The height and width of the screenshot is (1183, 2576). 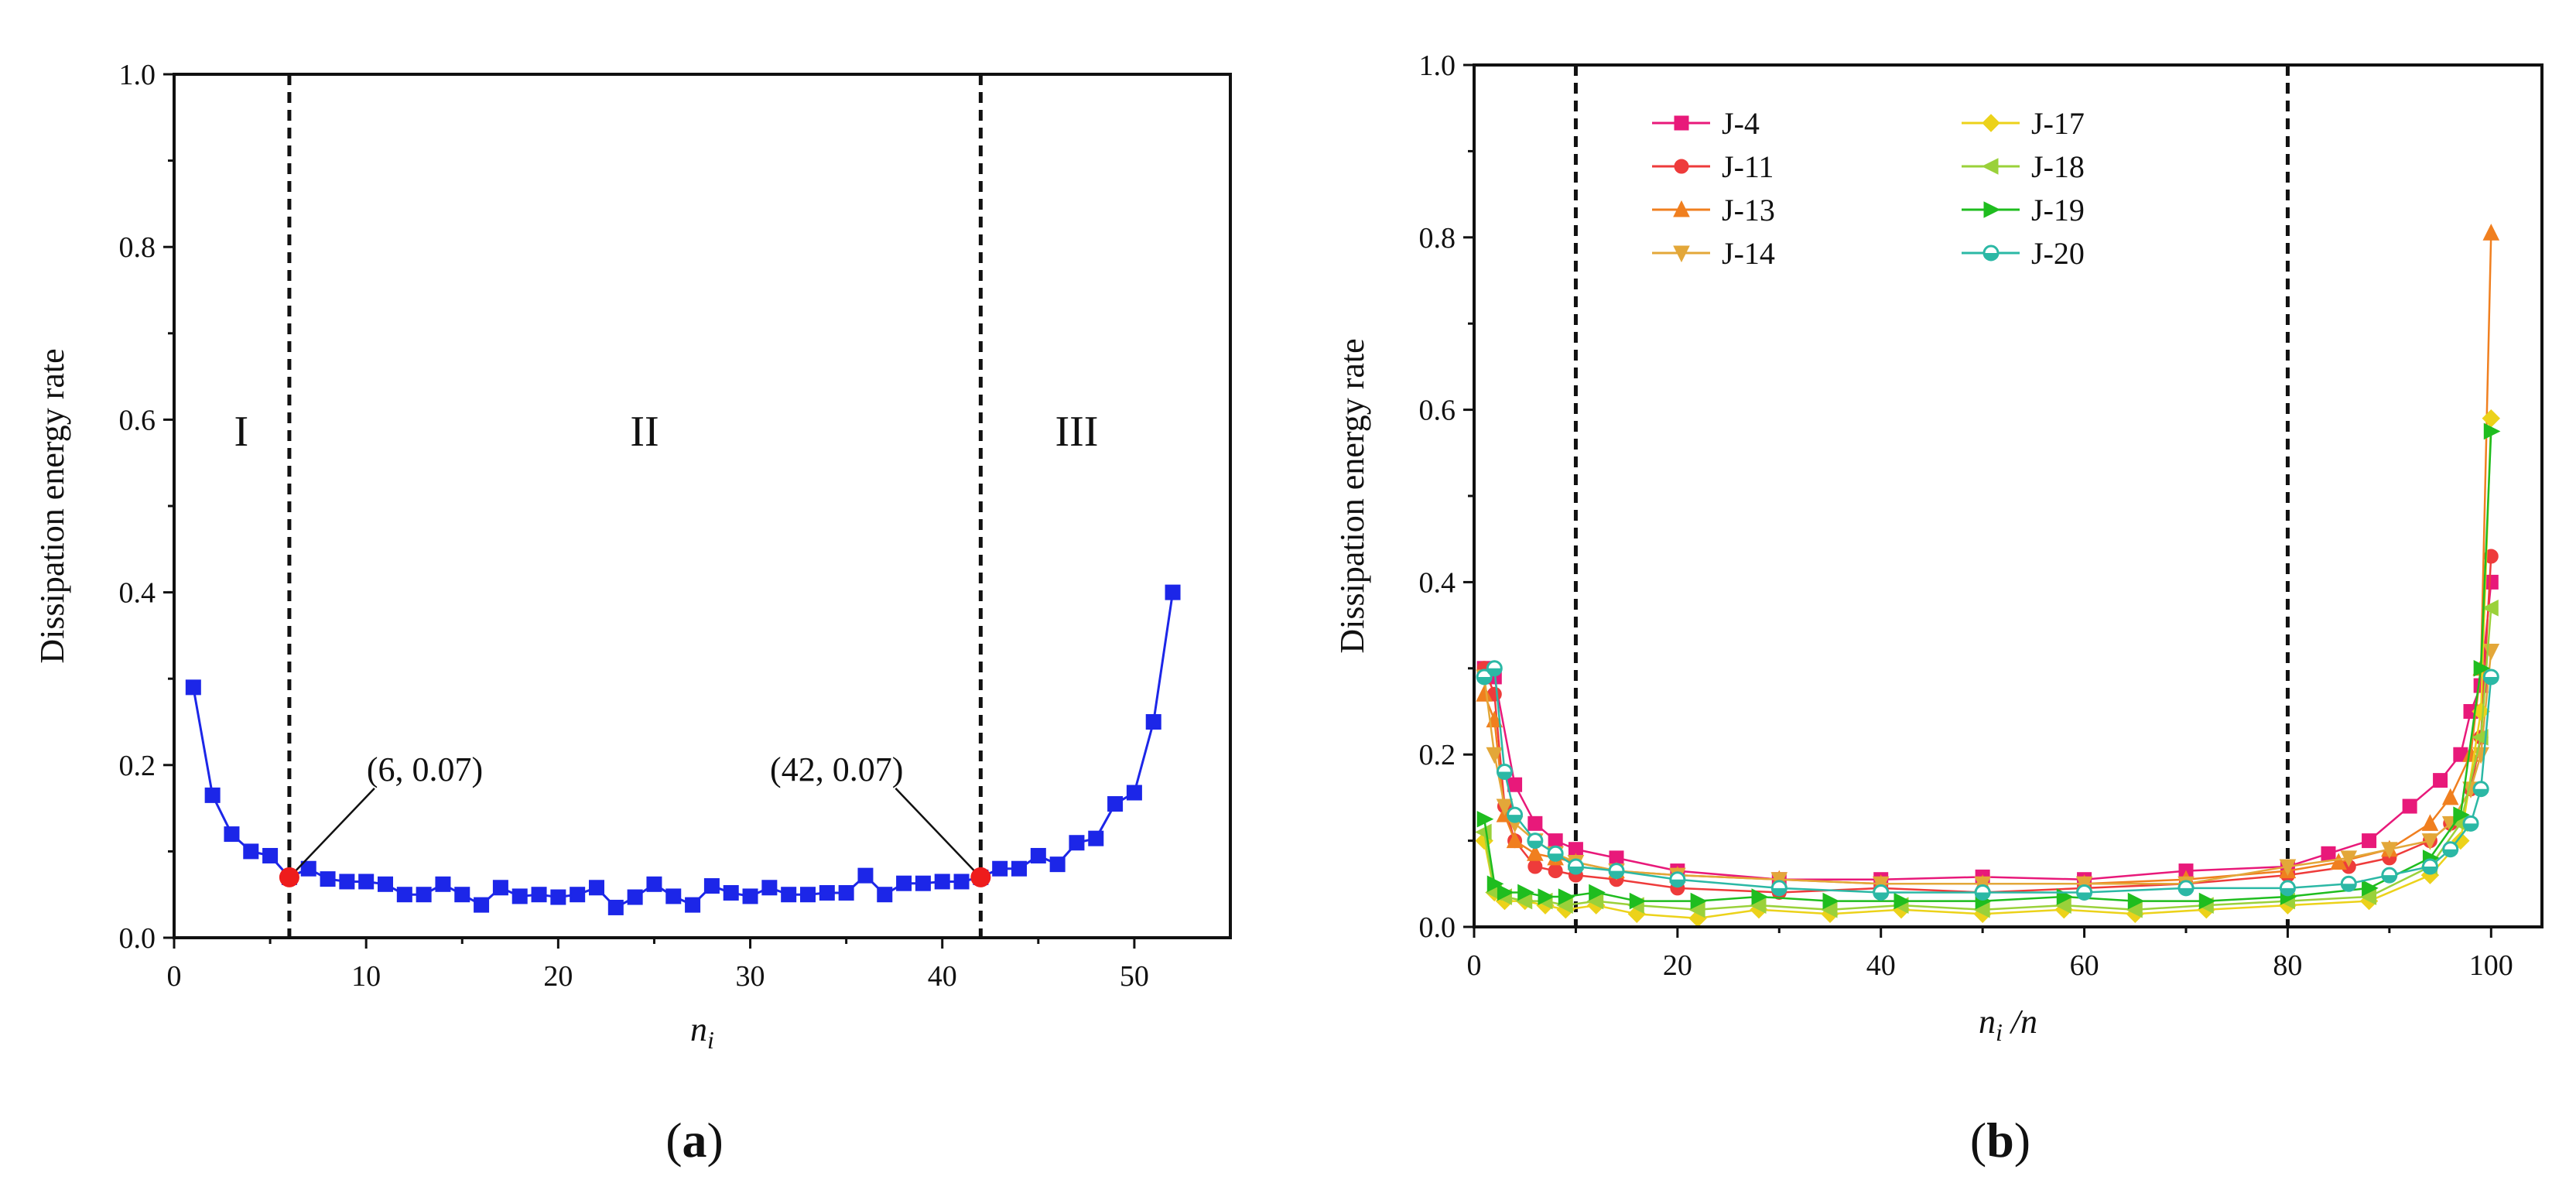 What do you see at coordinates (702, 1032) in the screenshot?
I see `x-axis-label-a: ni` at bounding box center [702, 1032].